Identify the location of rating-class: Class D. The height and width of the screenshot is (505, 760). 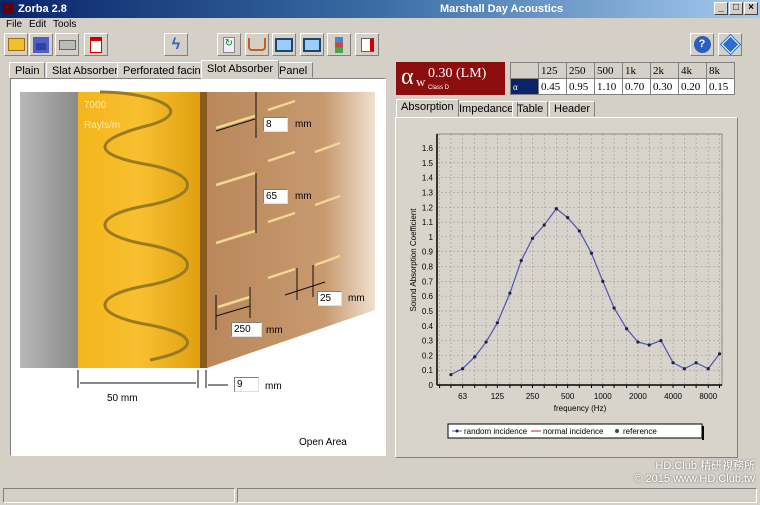
(439, 88).